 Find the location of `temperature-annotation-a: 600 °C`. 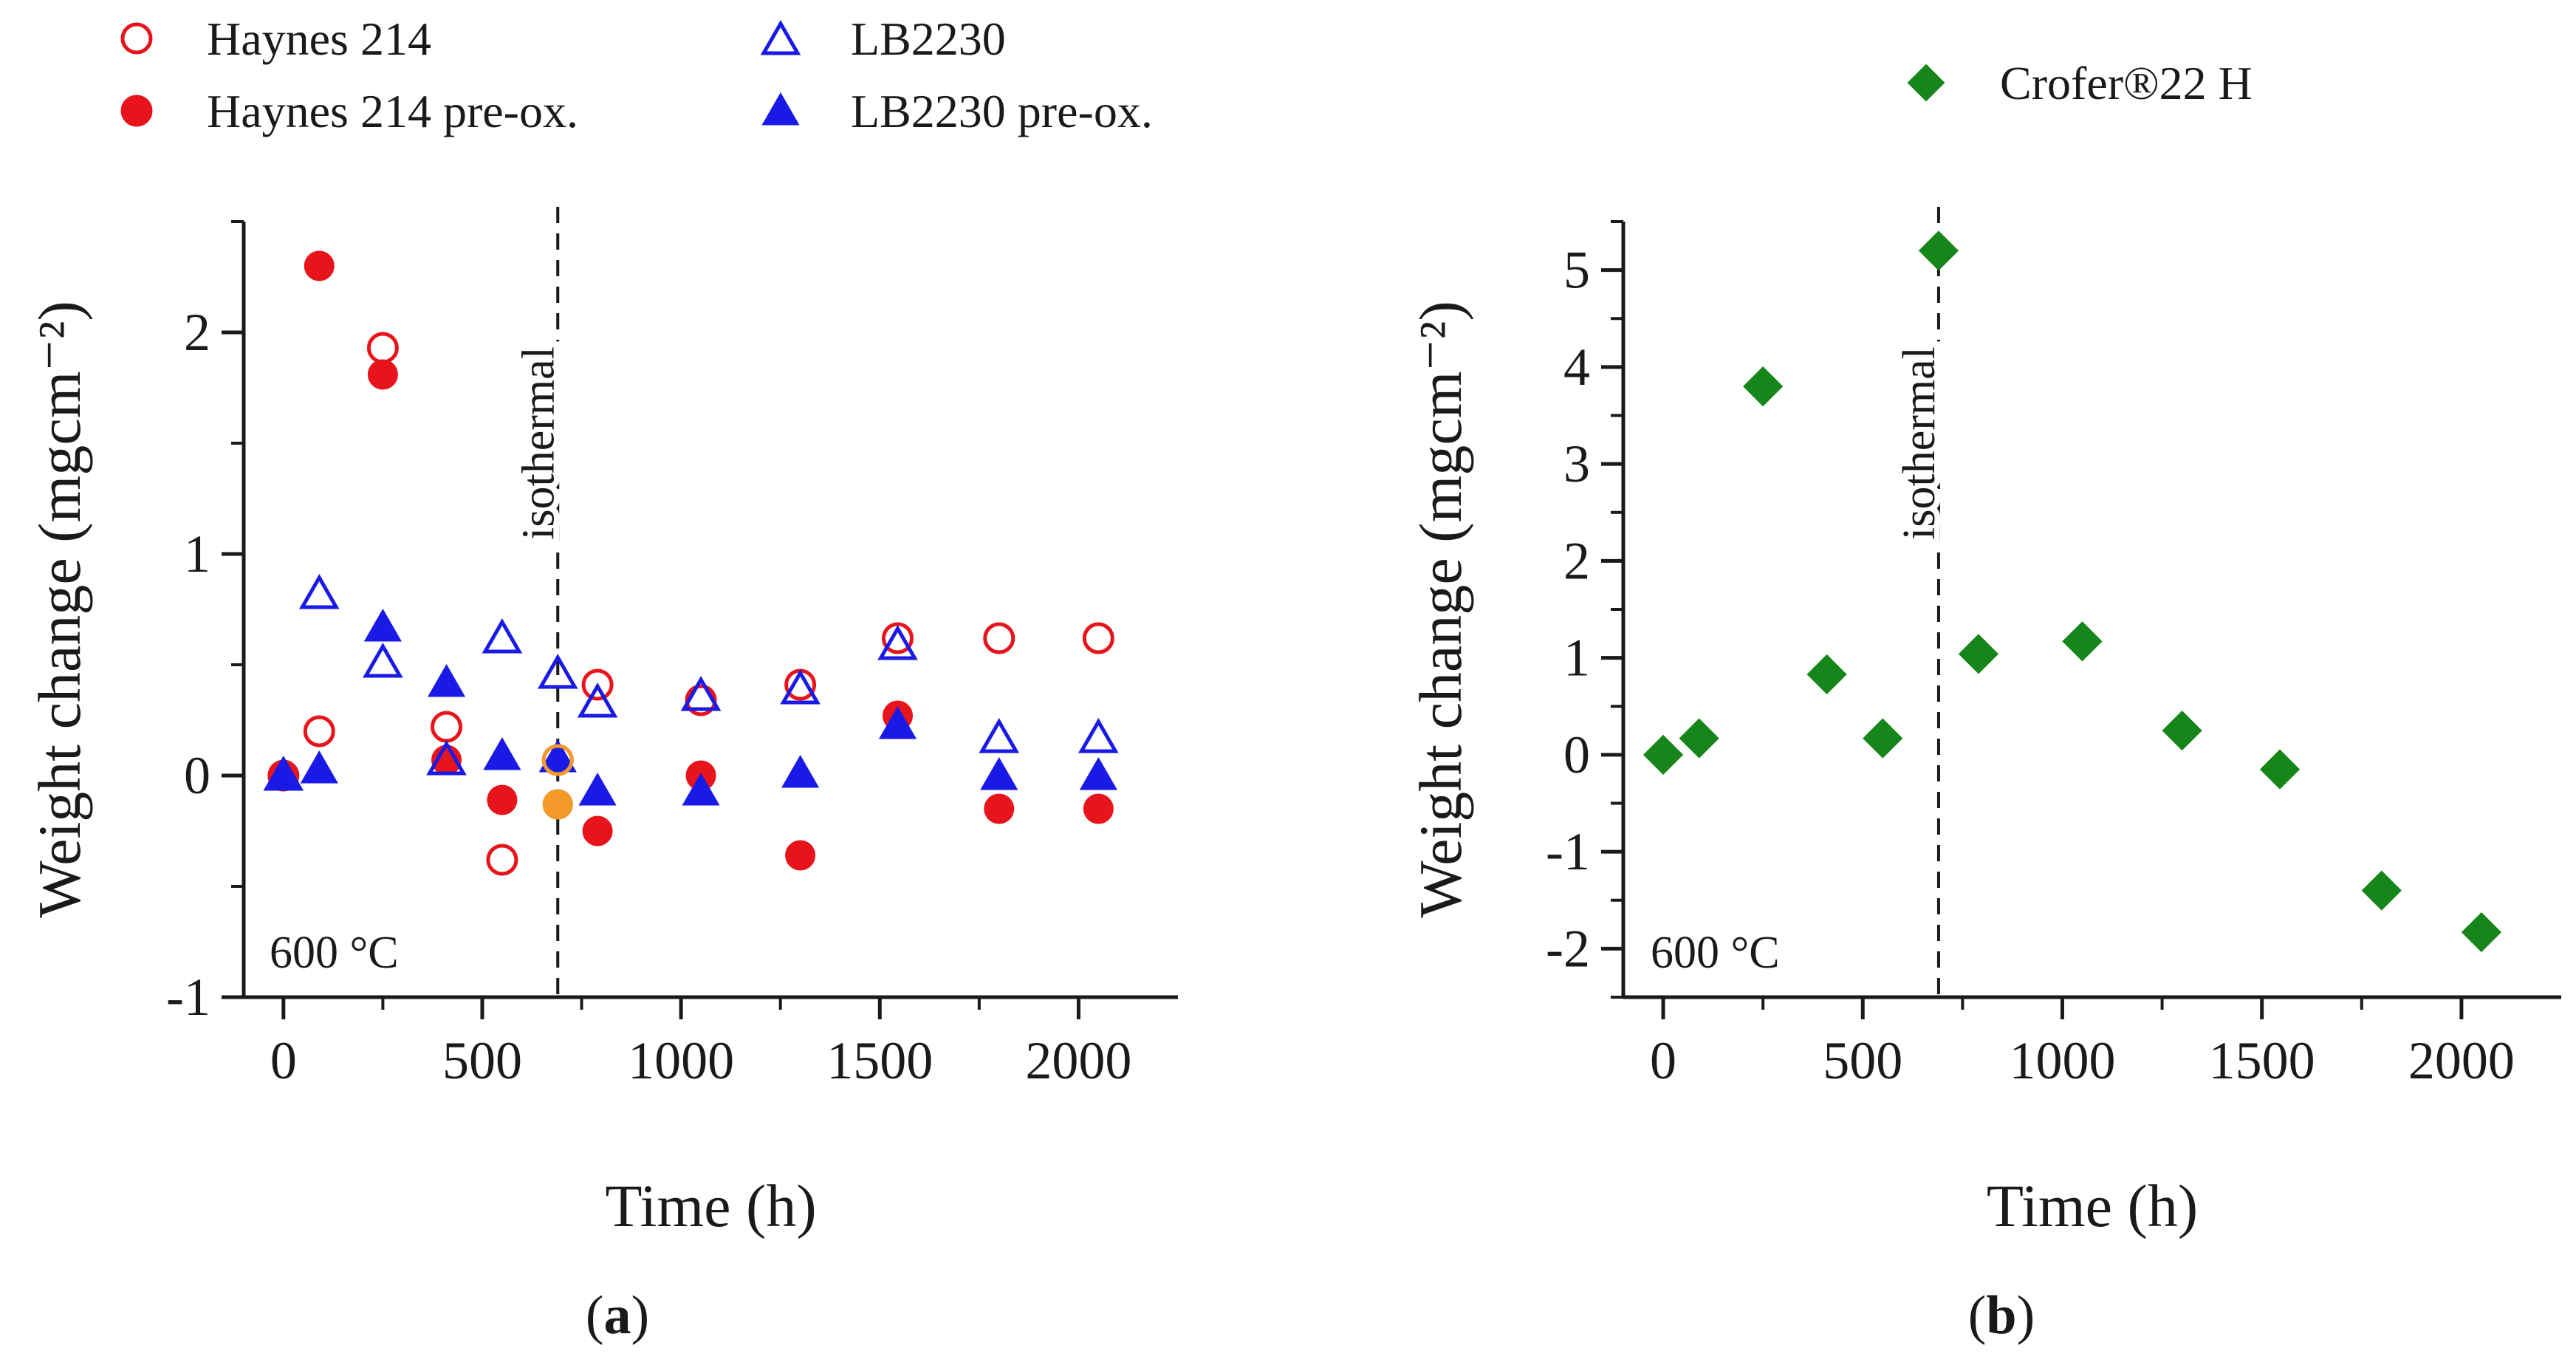

temperature-annotation-a: 600 °C is located at coordinates (334, 953).